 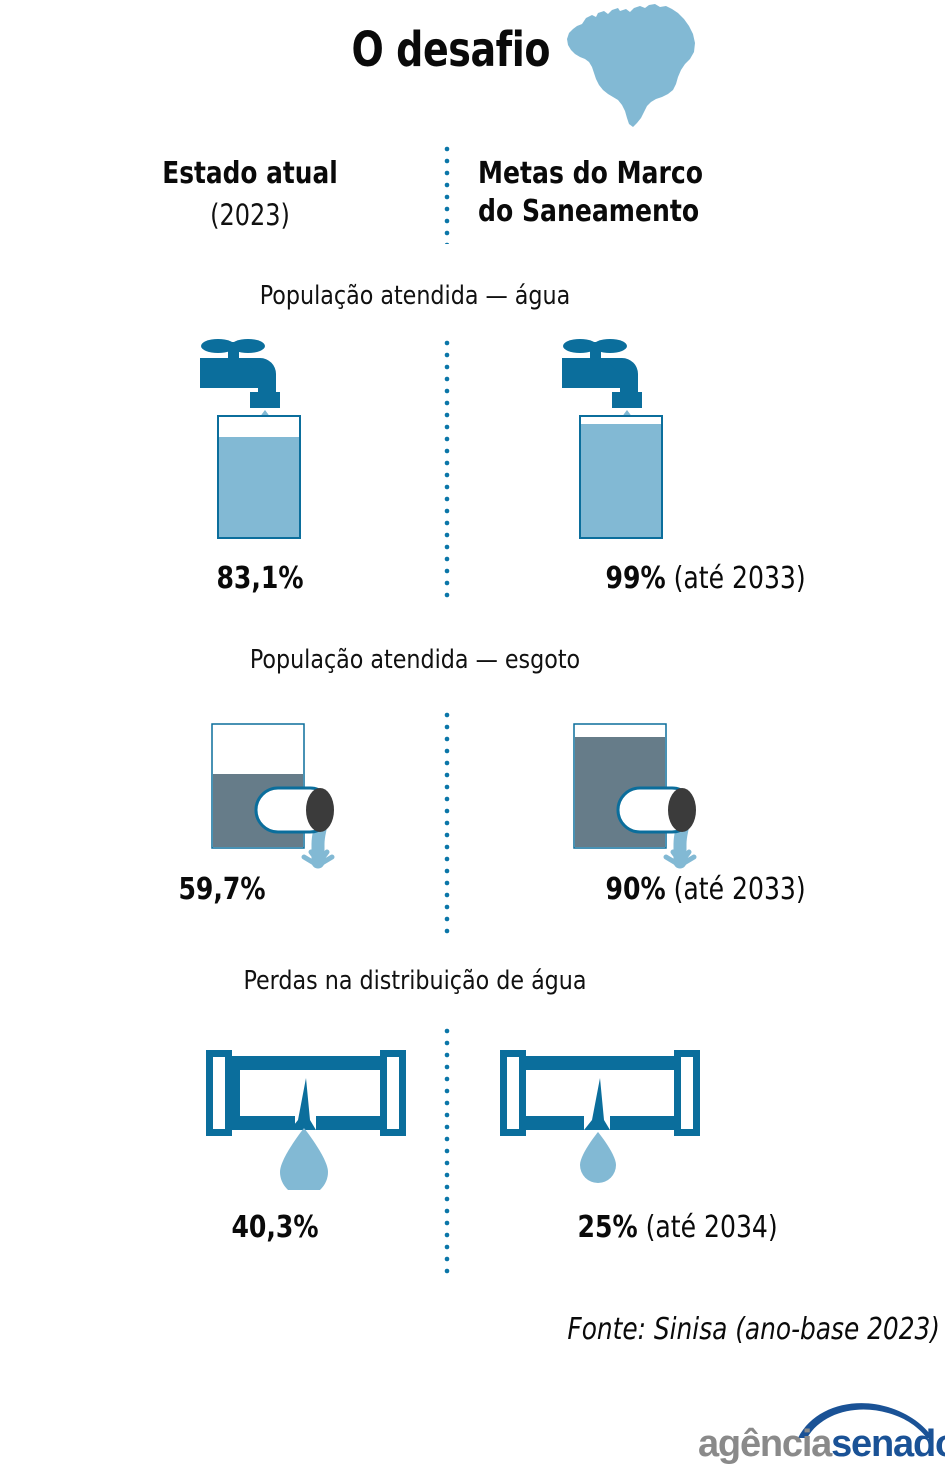 What do you see at coordinates (451, 50) in the screenshot?
I see `page-title: O desafio` at bounding box center [451, 50].